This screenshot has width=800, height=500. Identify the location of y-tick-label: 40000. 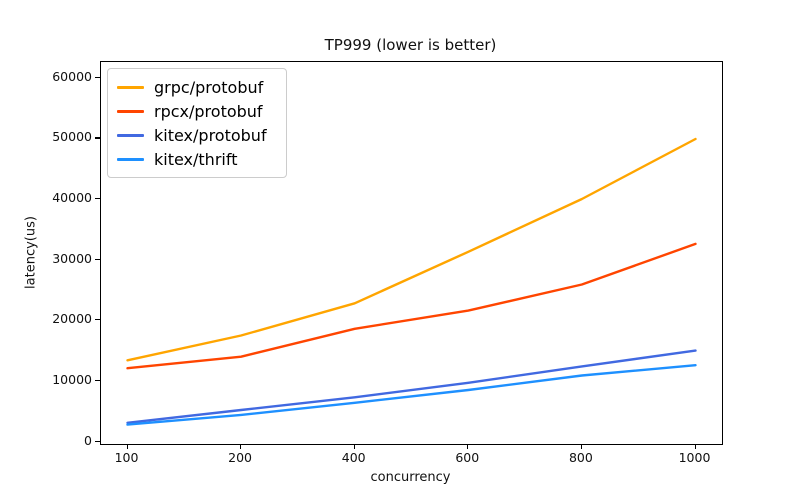
(72, 198).